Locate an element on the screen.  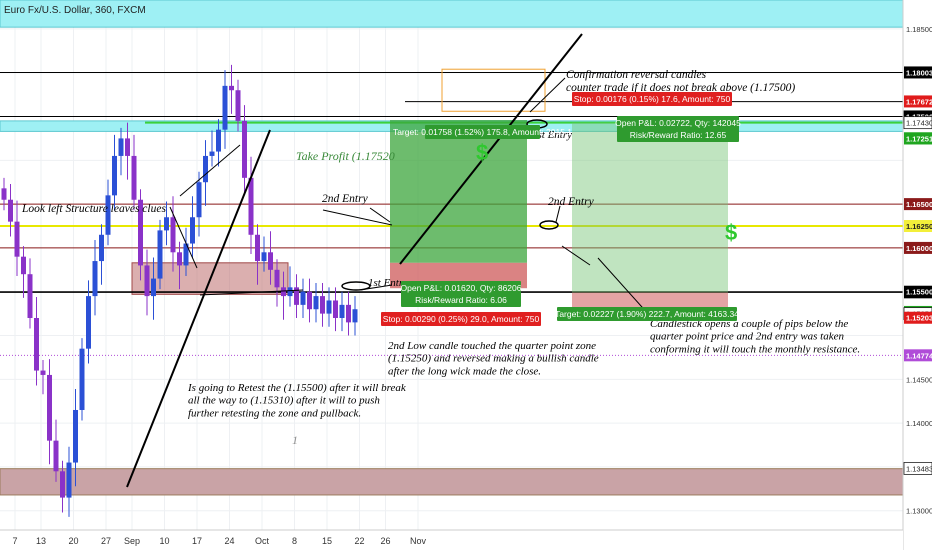
position-label-open-2-bg is located at coordinates (678, 129).